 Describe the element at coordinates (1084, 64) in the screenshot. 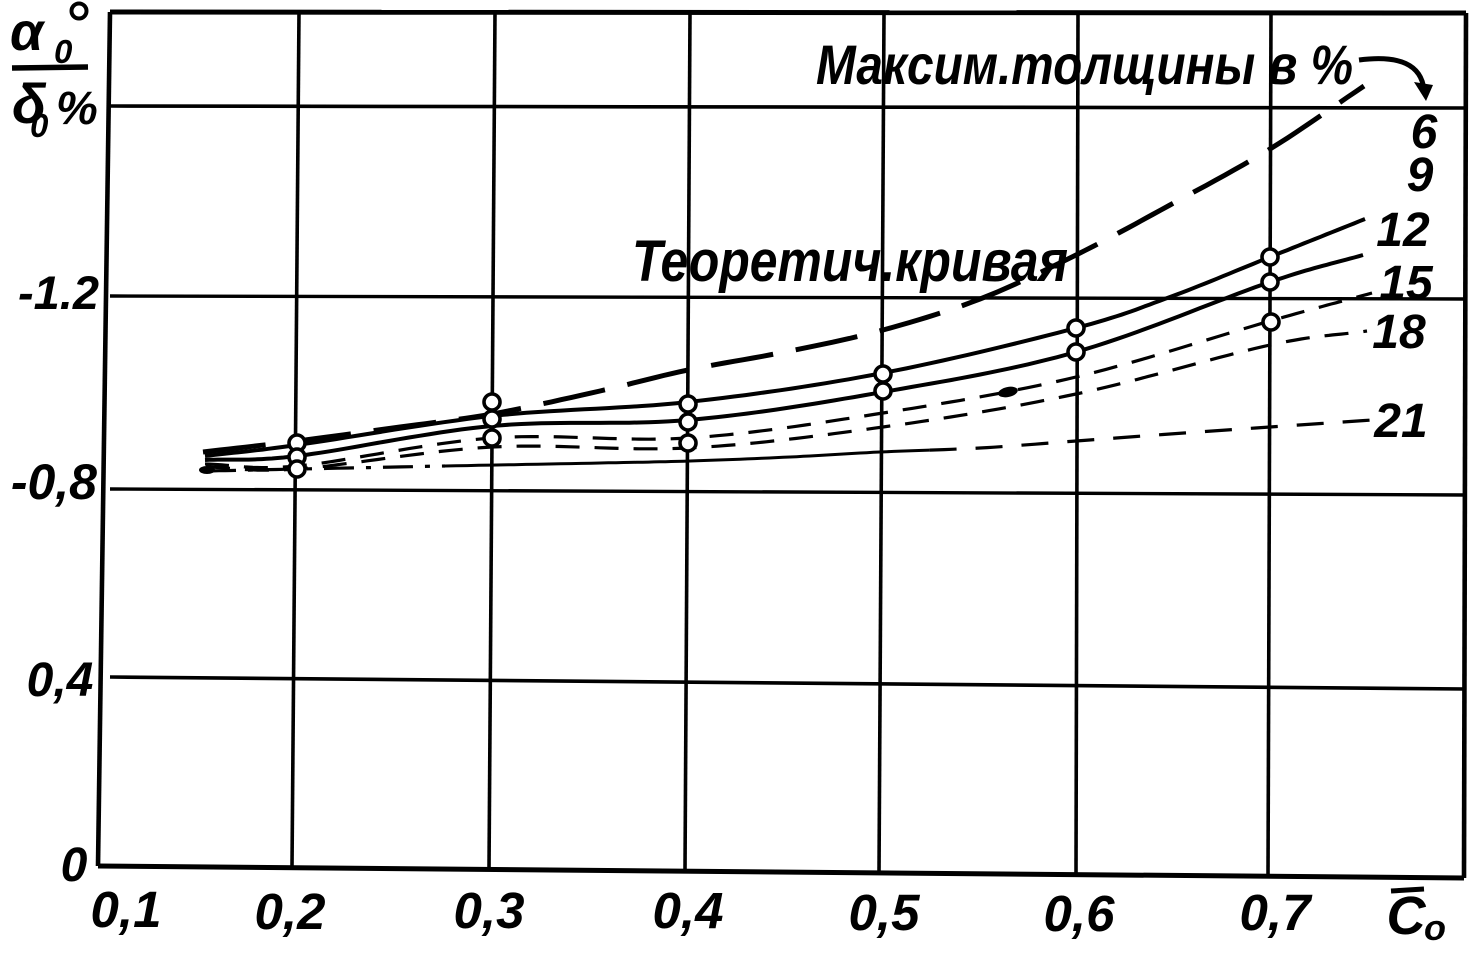

I see `svg-text: Максим.толщины в %` at that location.